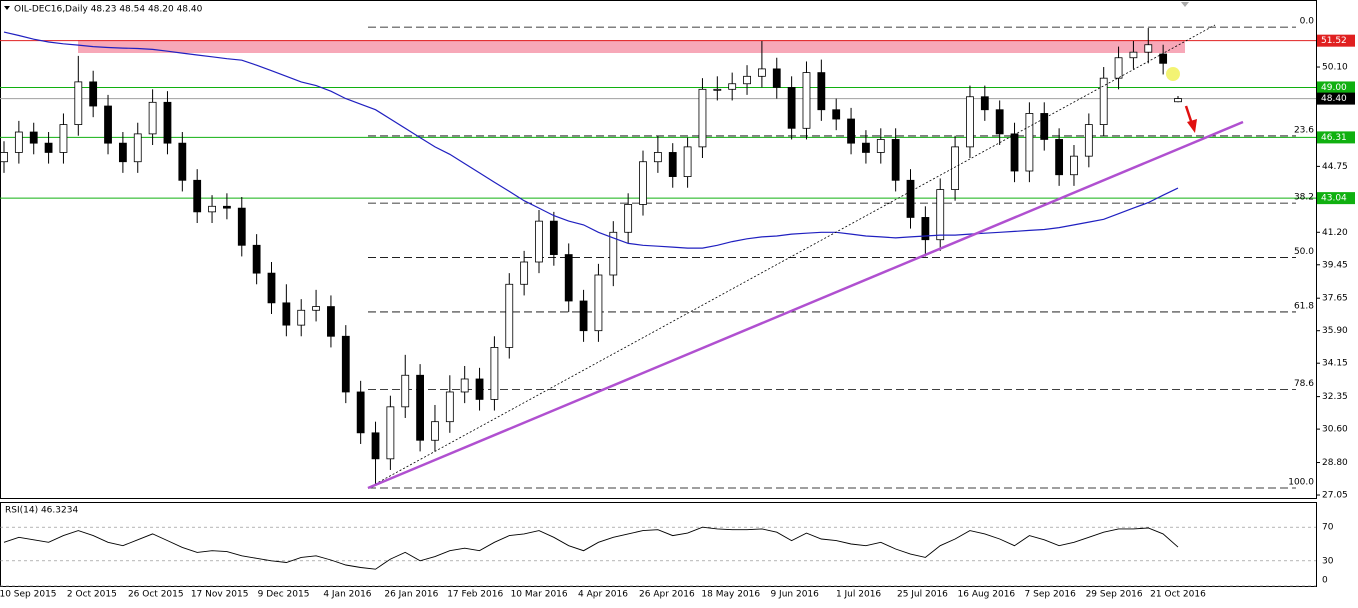  I want to click on resistance-zone, so click(631, 46).